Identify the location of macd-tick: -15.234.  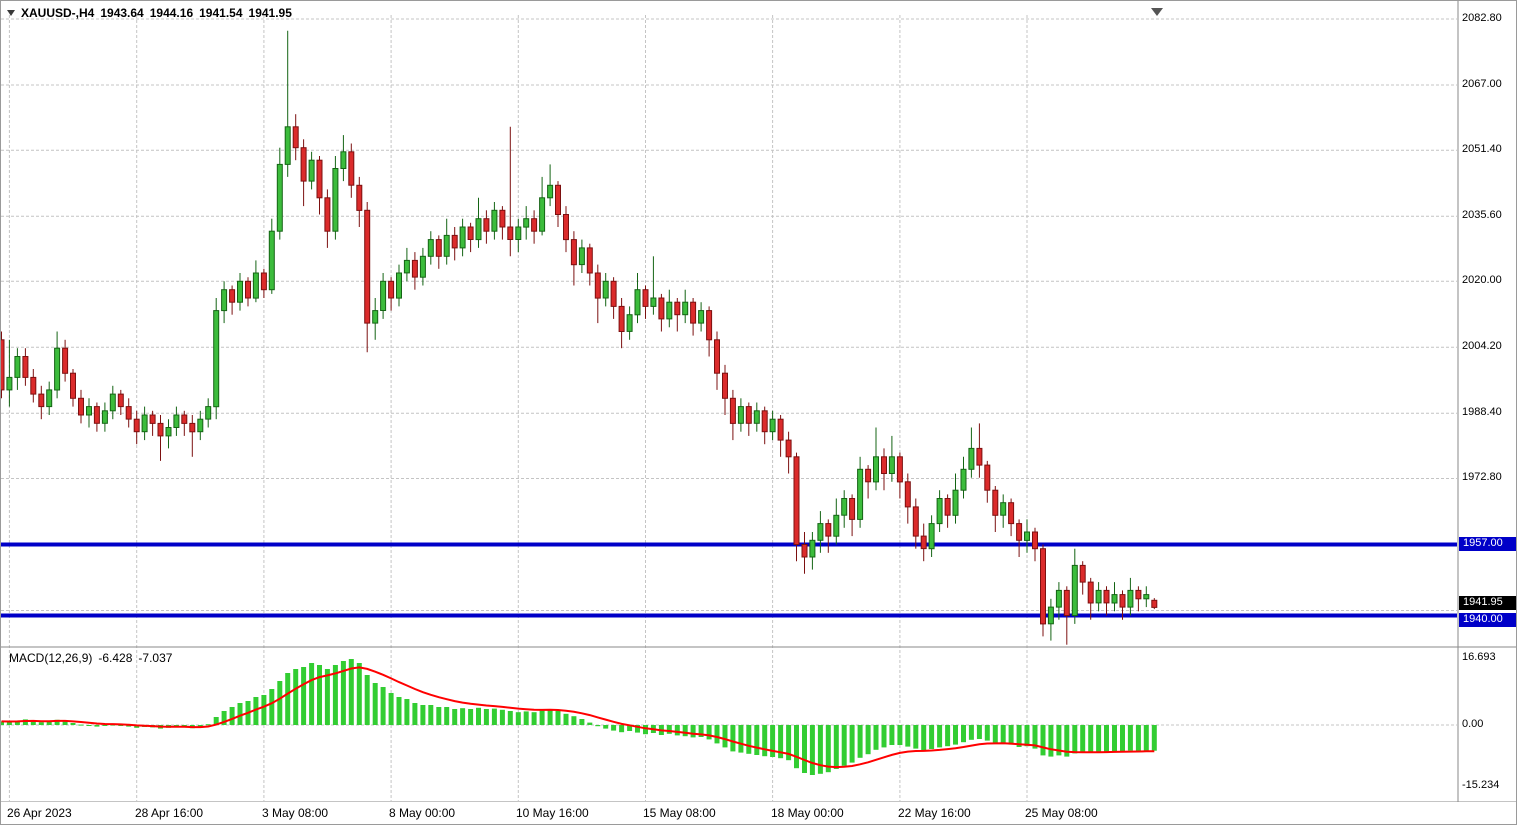
(1481, 785).